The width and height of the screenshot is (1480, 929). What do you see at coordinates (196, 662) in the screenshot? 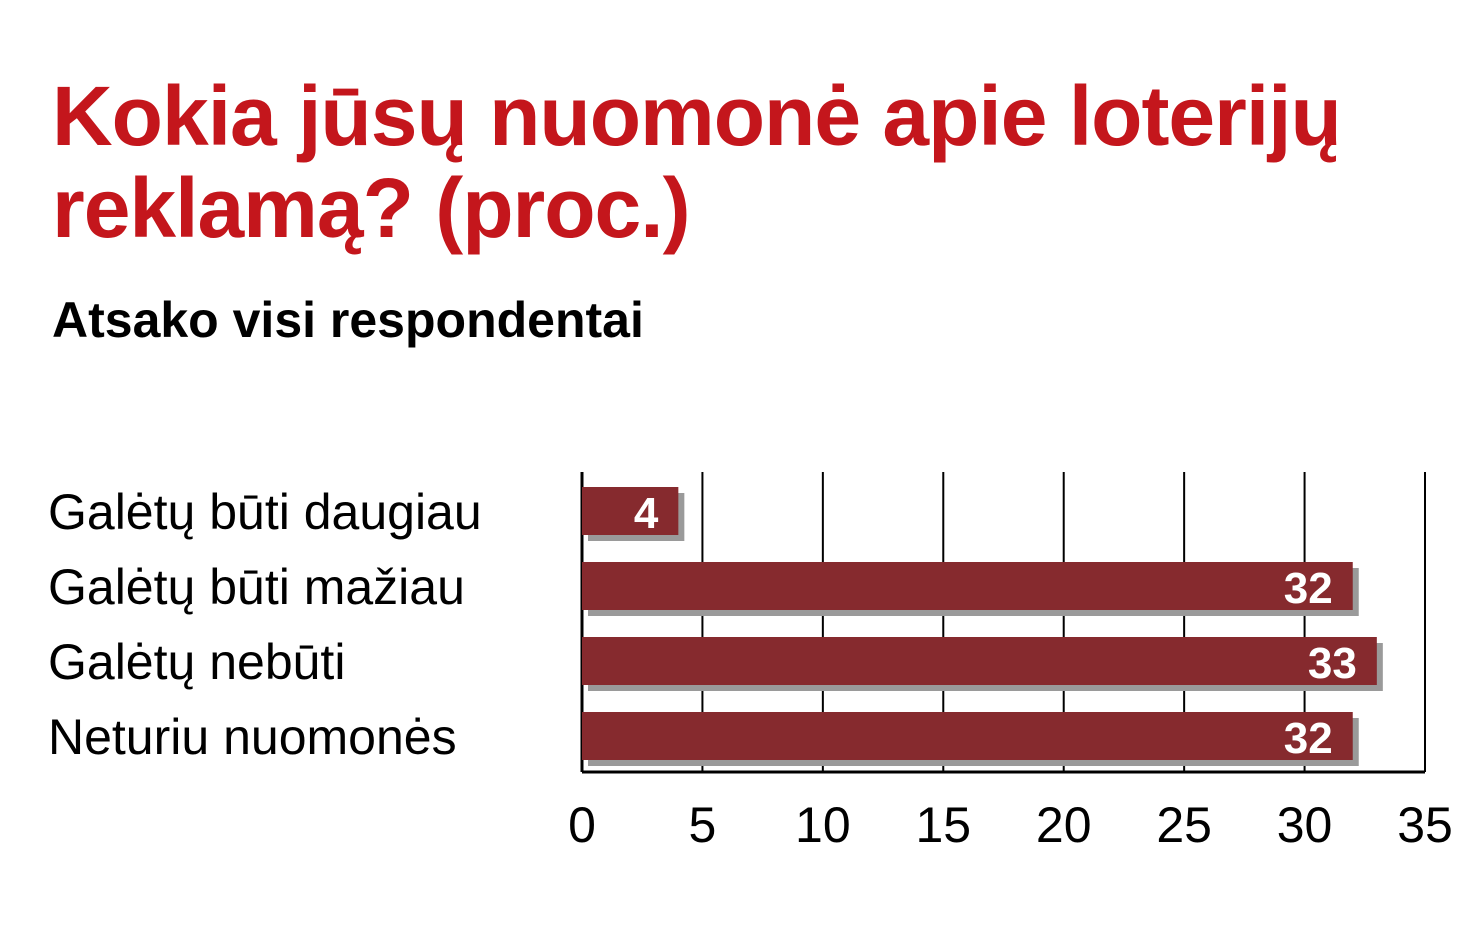
I see `category-label: Galėtų nebūti` at bounding box center [196, 662].